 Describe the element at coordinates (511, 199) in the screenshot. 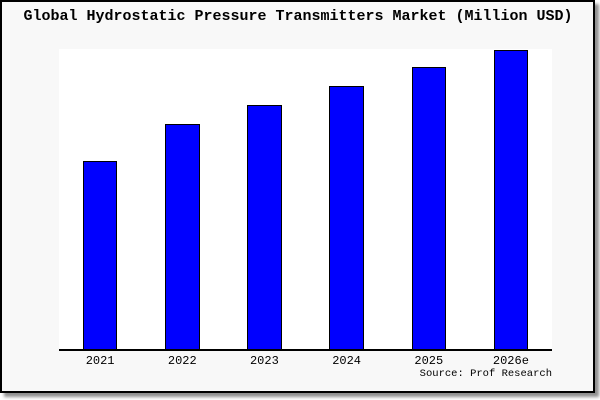

I see `bar-2026e` at that location.